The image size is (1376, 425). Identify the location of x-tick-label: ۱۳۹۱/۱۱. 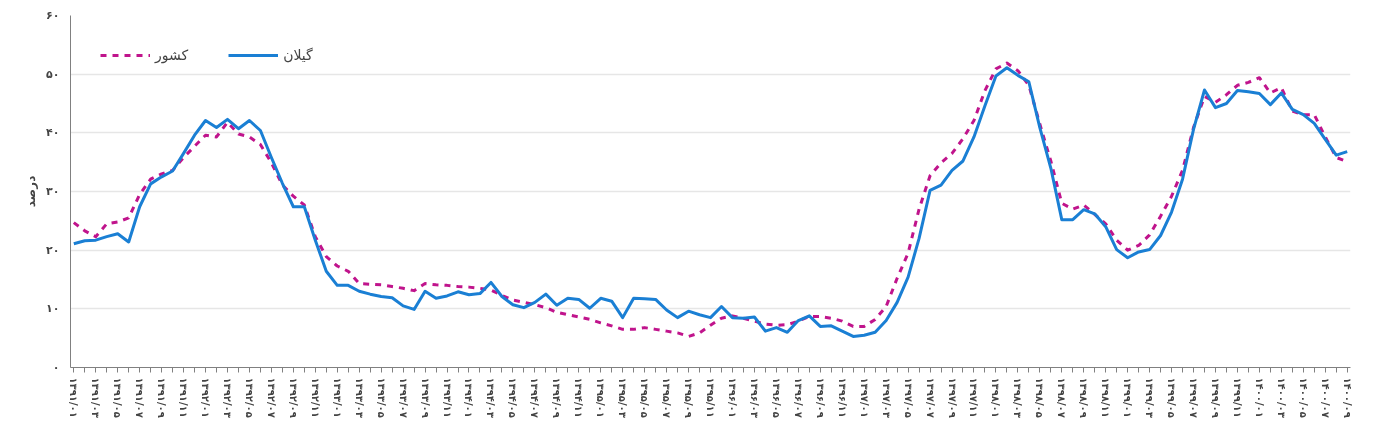
(184, 397).